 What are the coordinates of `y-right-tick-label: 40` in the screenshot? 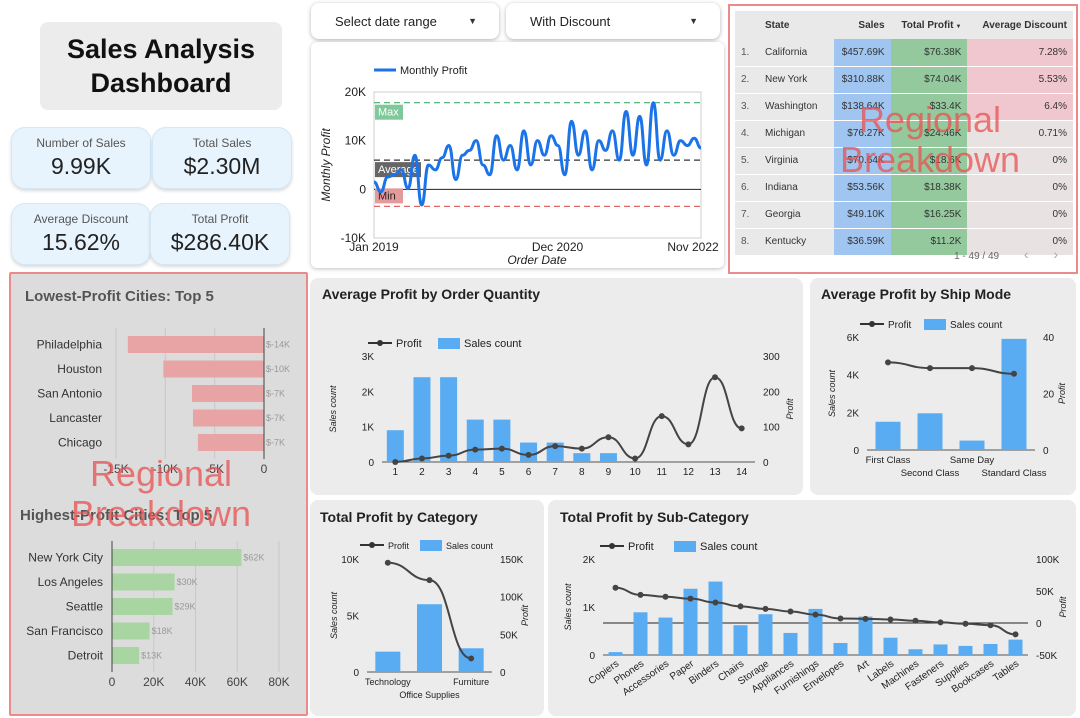 It's located at (1049, 338).